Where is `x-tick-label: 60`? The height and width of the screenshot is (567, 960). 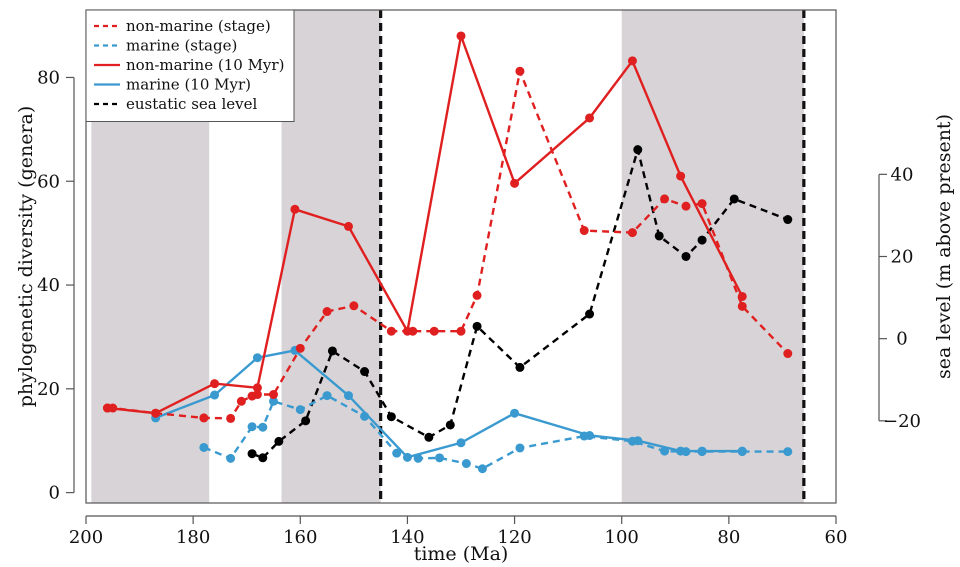 x-tick-label: 60 is located at coordinates (836, 537).